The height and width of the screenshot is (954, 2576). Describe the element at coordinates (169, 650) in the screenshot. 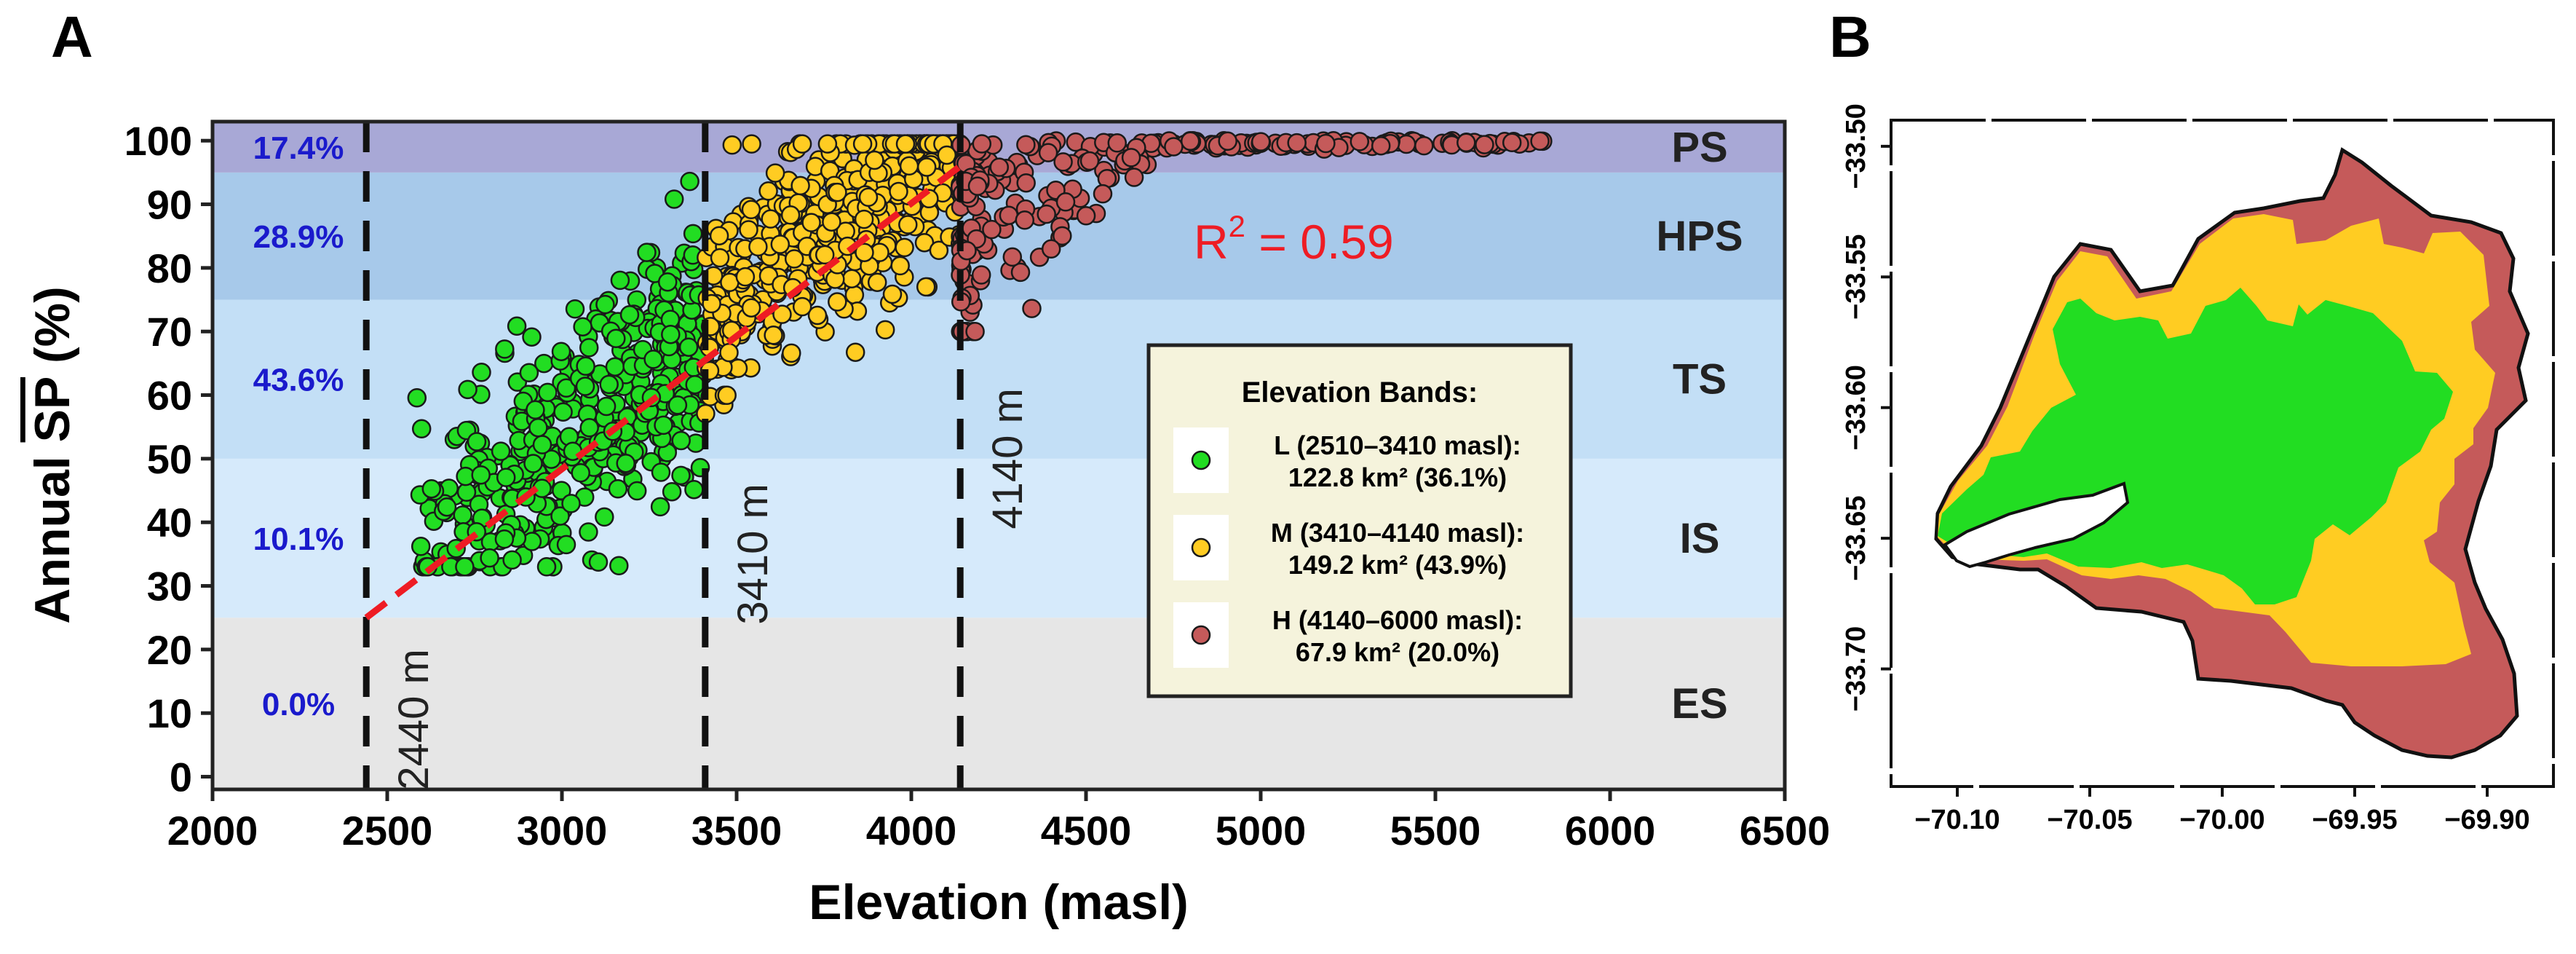

I see `y-tick-label: 20` at that location.